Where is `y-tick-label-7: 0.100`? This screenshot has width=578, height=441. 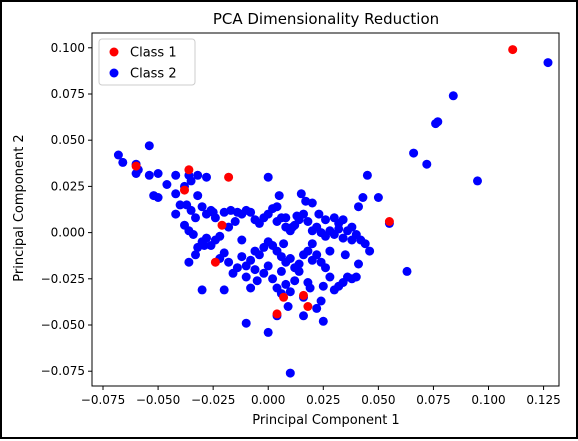
y-tick-label-7: 0.100 is located at coordinates (68, 48).